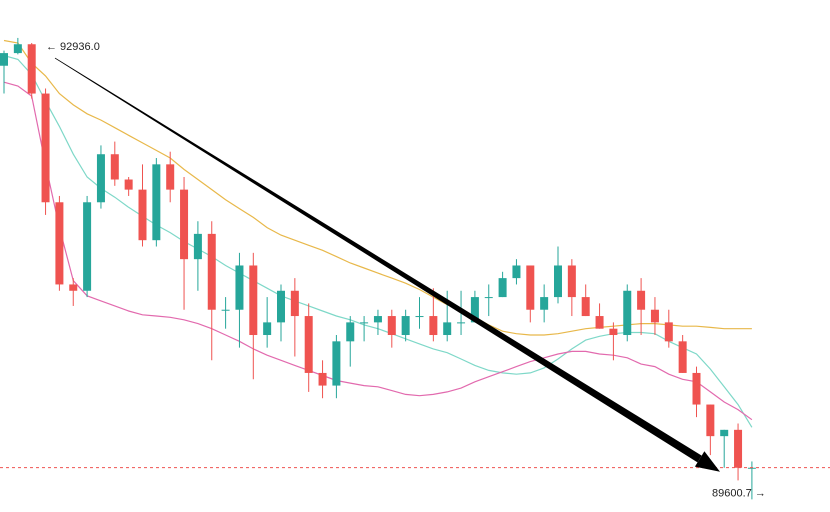 This screenshot has width=830, height=512. What do you see at coordinates (707, 461) in the screenshot?
I see `trend-arrow-head` at bounding box center [707, 461].